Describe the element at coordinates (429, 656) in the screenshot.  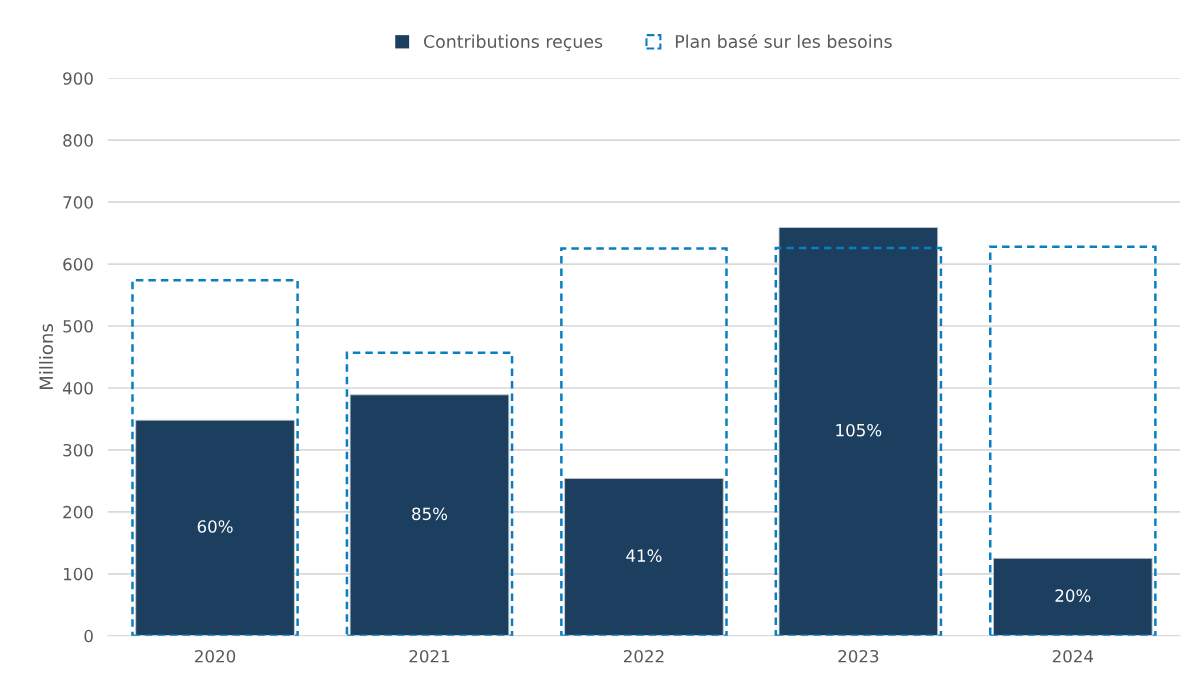
I see `x-tick-label: 2021` at that location.